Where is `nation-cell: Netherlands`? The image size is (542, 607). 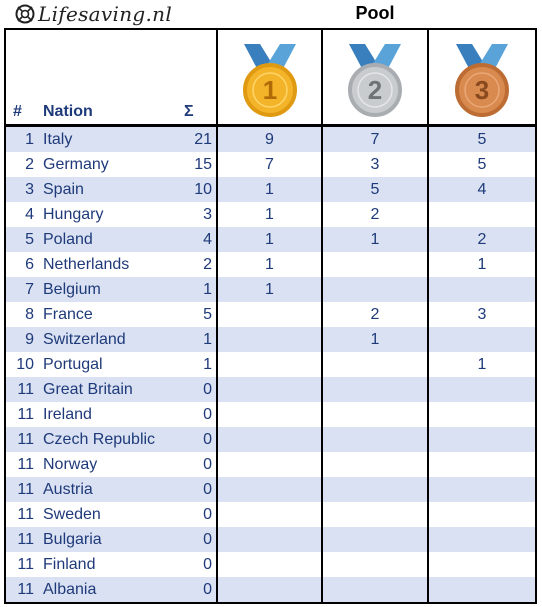 nation-cell: Netherlands is located at coordinates (86, 264).